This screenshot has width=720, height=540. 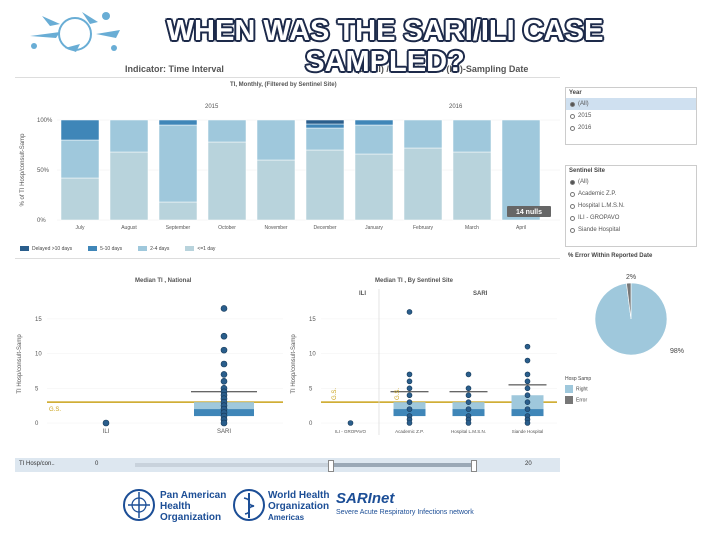 I want to click on bar-y-axis-label: % of TI Hosp/consult-Samp, so click(x=23, y=170).